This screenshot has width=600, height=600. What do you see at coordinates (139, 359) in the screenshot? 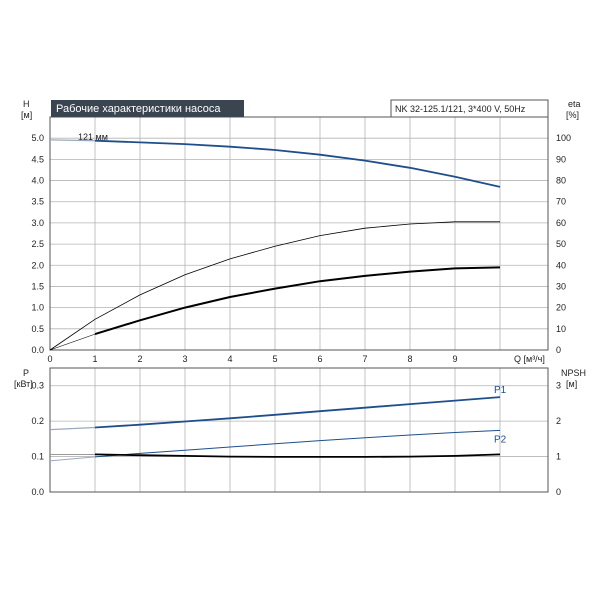
I see `x-tick-label: 2` at bounding box center [139, 359].